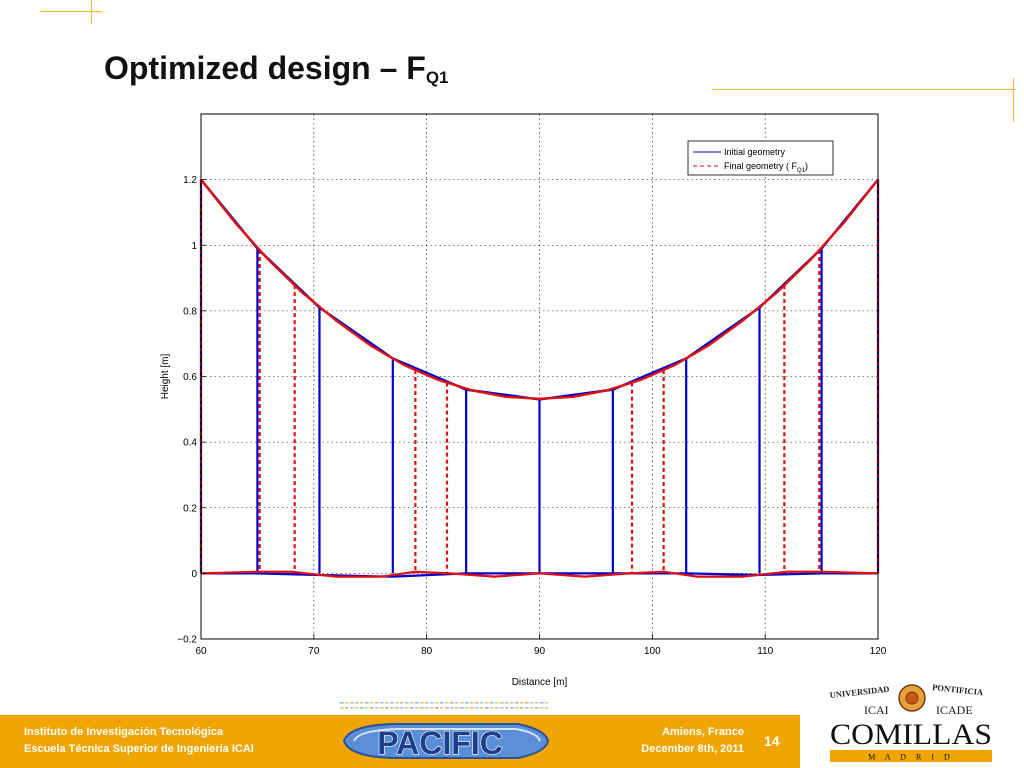 This screenshot has width=1024, height=768. What do you see at coordinates (703, 732) in the screenshot?
I see `footer-location: Amiens, France` at bounding box center [703, 732].